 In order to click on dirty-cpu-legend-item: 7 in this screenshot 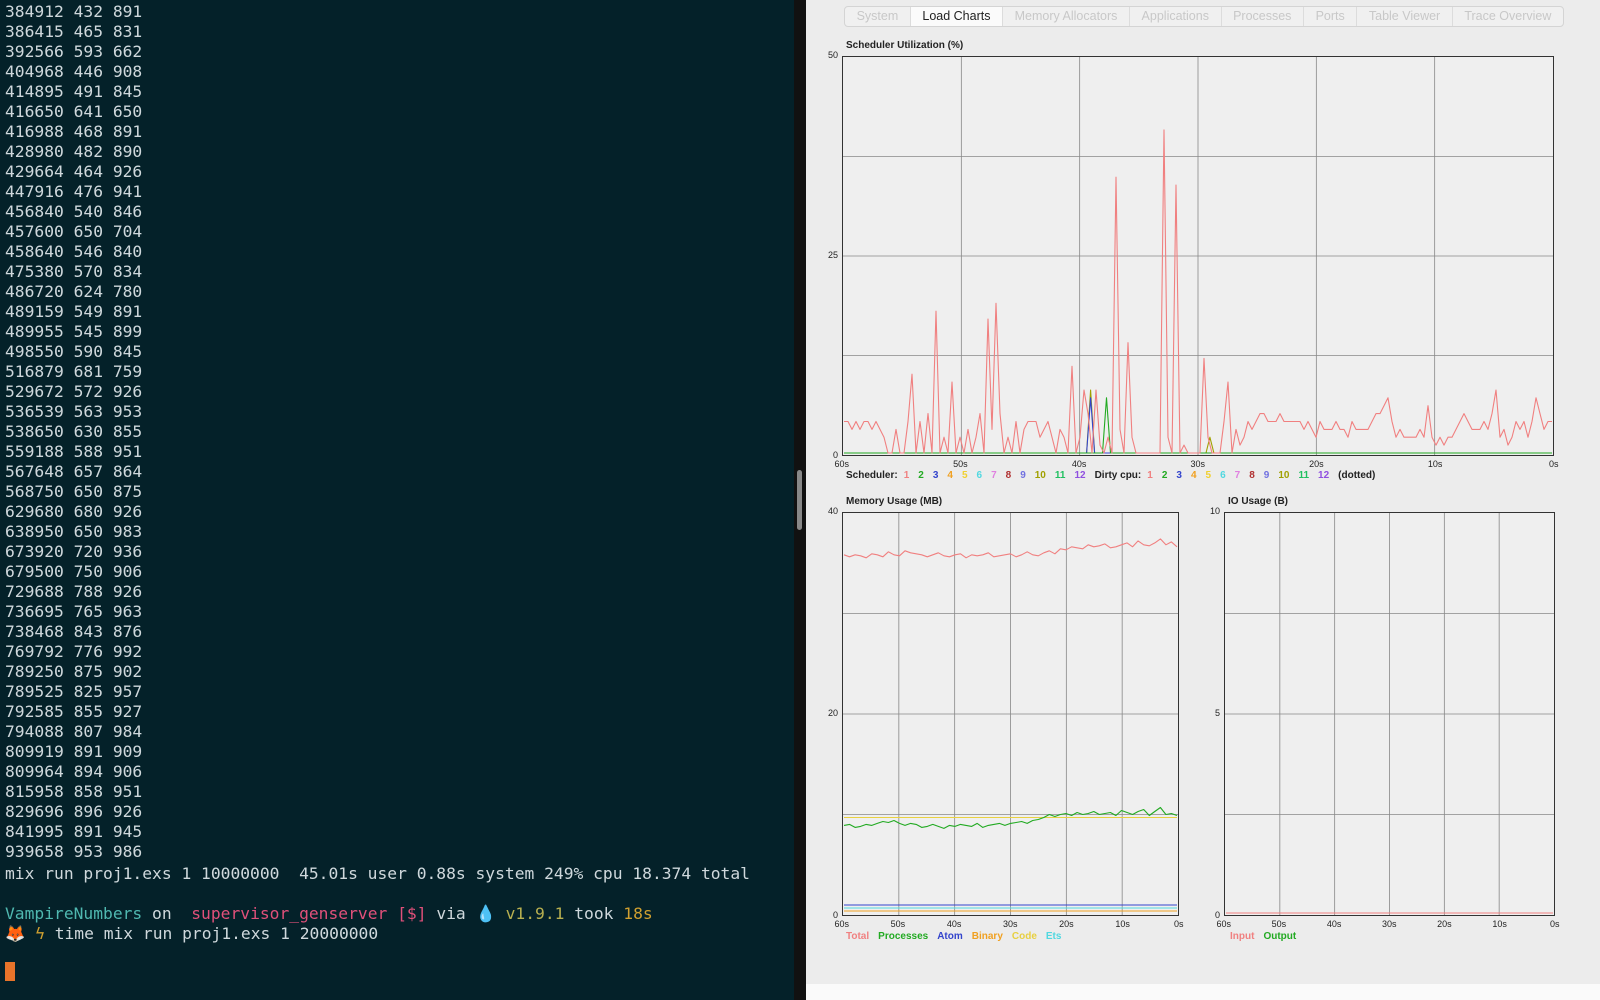, I will do `click(1237, 475)`.